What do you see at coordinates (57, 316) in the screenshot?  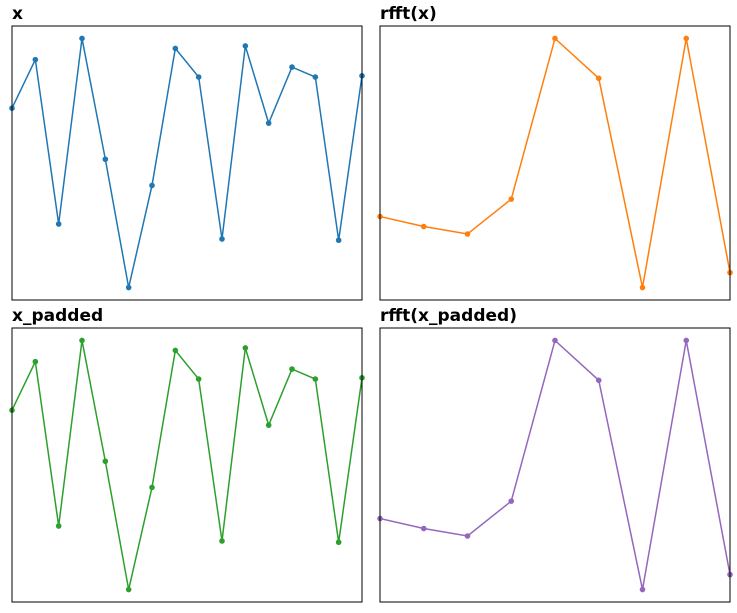 I see `subplot-title: x_padded` at bounding box center [57, 316].